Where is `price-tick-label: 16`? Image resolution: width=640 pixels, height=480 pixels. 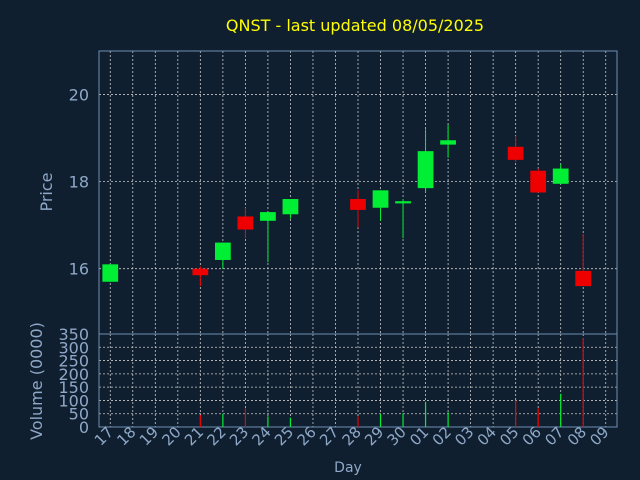
price-tick-label: 16 is located at coordinates (79, 269).